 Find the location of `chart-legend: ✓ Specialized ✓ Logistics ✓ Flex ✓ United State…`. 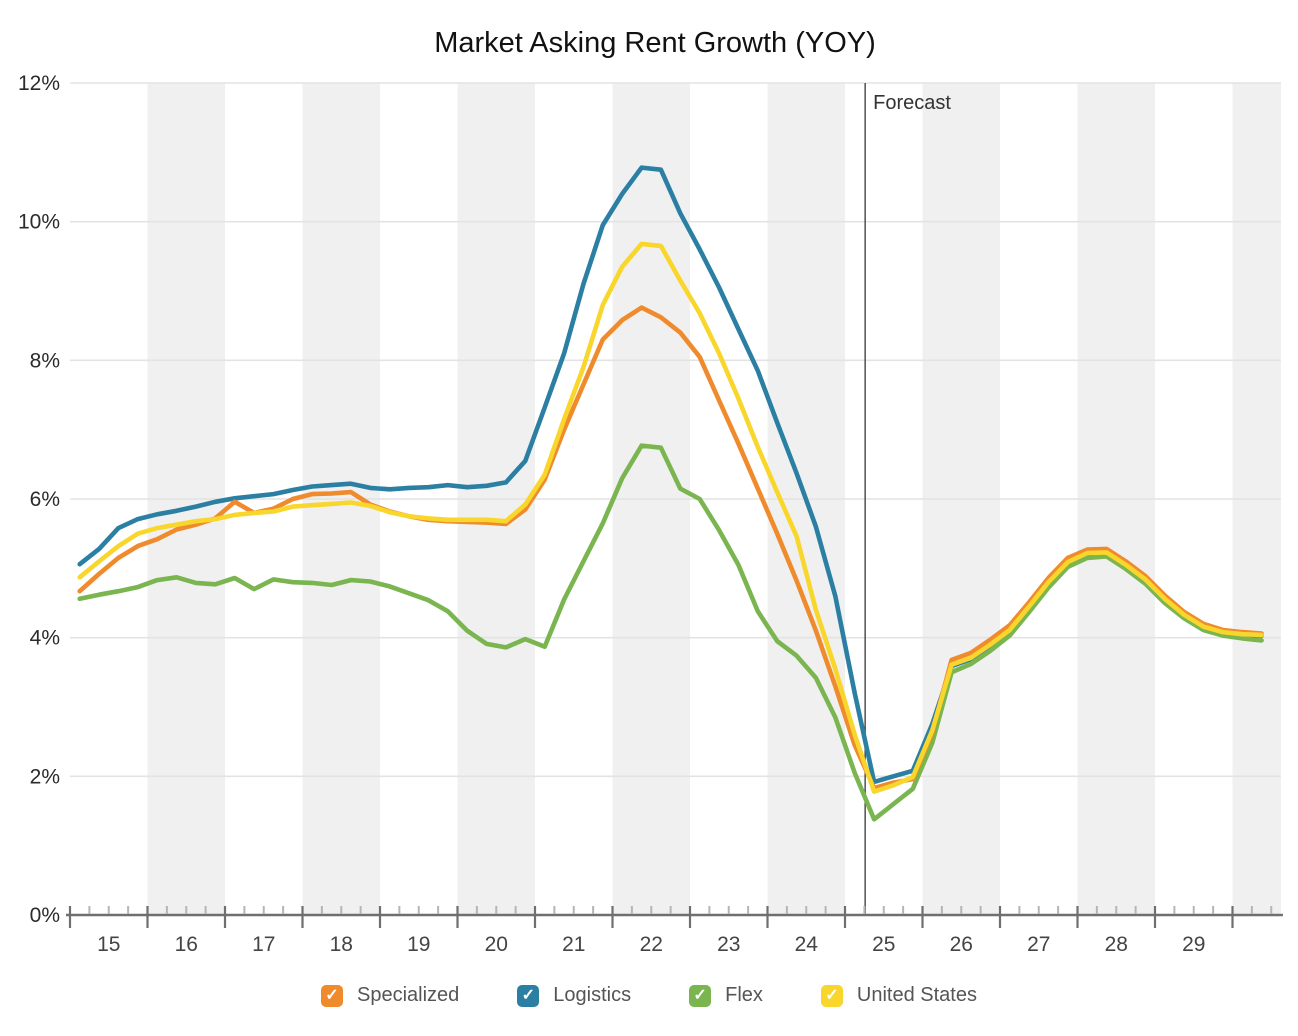

chart-legend: ✓ Specialized ✓ Logistics ✓ Flex ✓ United State… is located at coordinates (649, 995).